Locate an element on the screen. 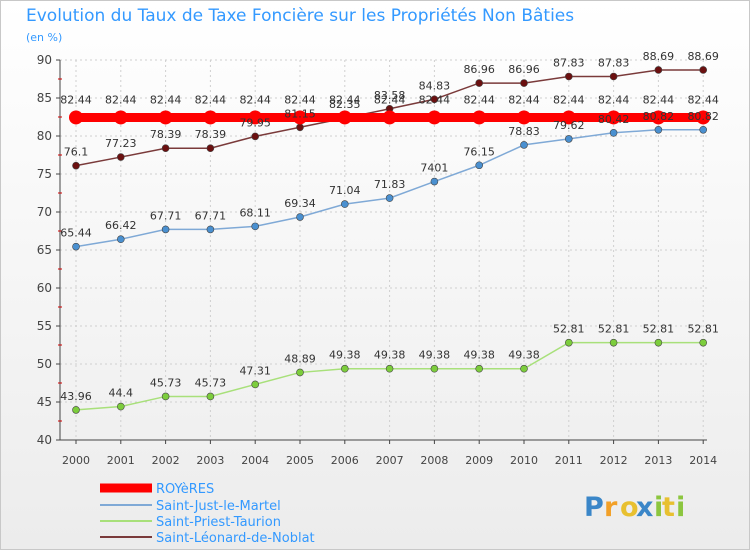 This screenshot has height=550, width=750. proxiti-logo: P r o x i t i is located at coordinates (634, 507).